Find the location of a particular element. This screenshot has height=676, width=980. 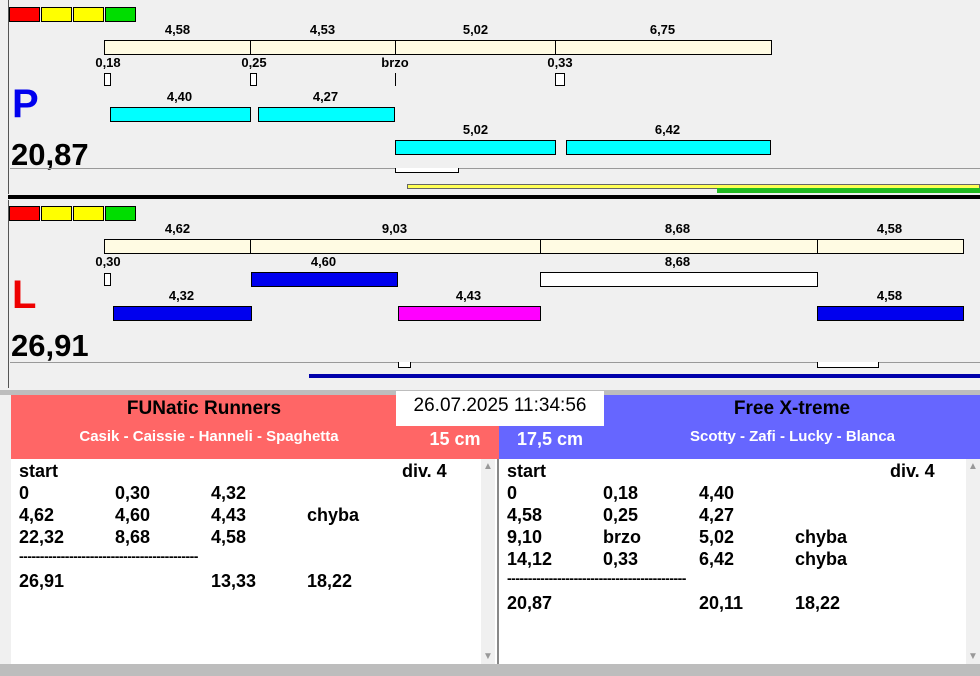

baseline is located at coordinates (495, 168).